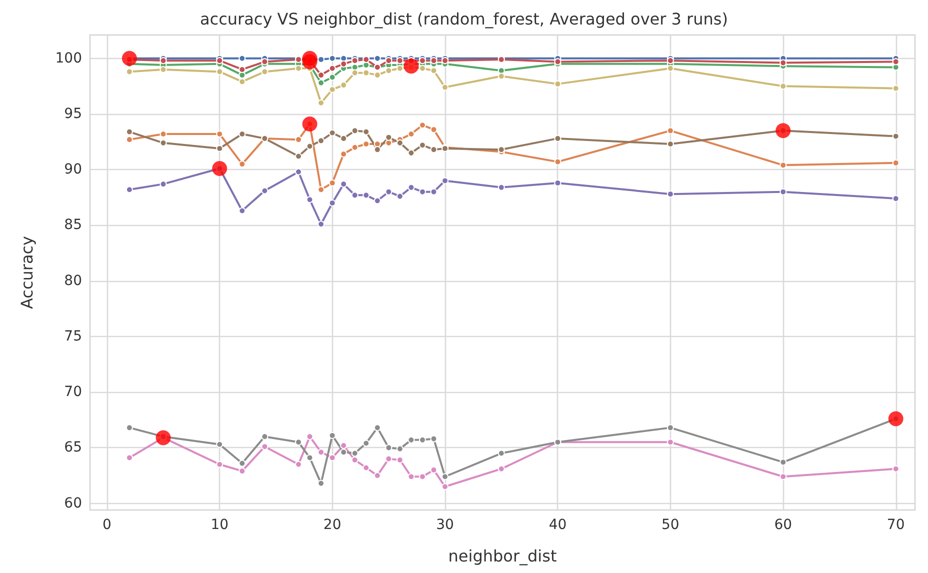 This screenshot has width=928, height=573. What do you see at coordinates (73, 170) in the screenshot?
I see `y-tick-label: 90` at bounding box center [73, 170].